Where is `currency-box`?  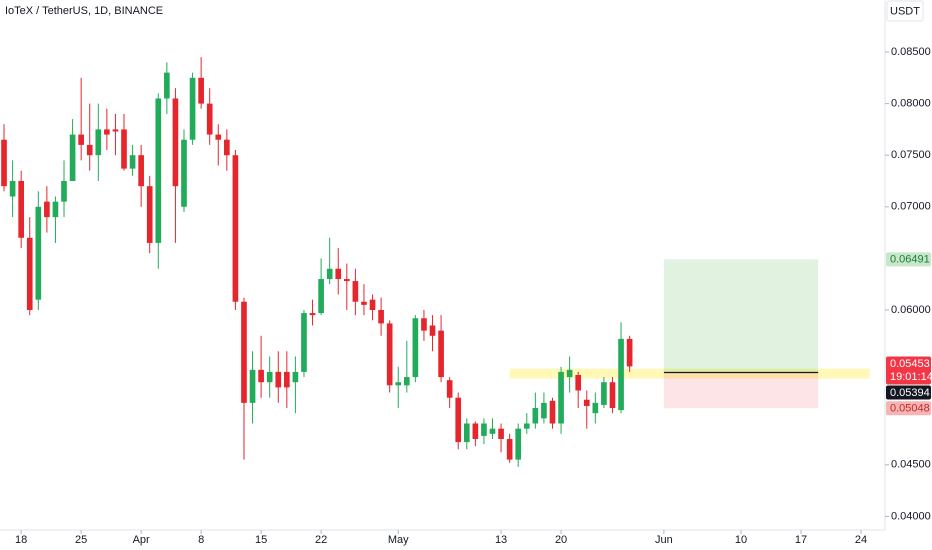 currency-box is located at coordinates (905, 11).